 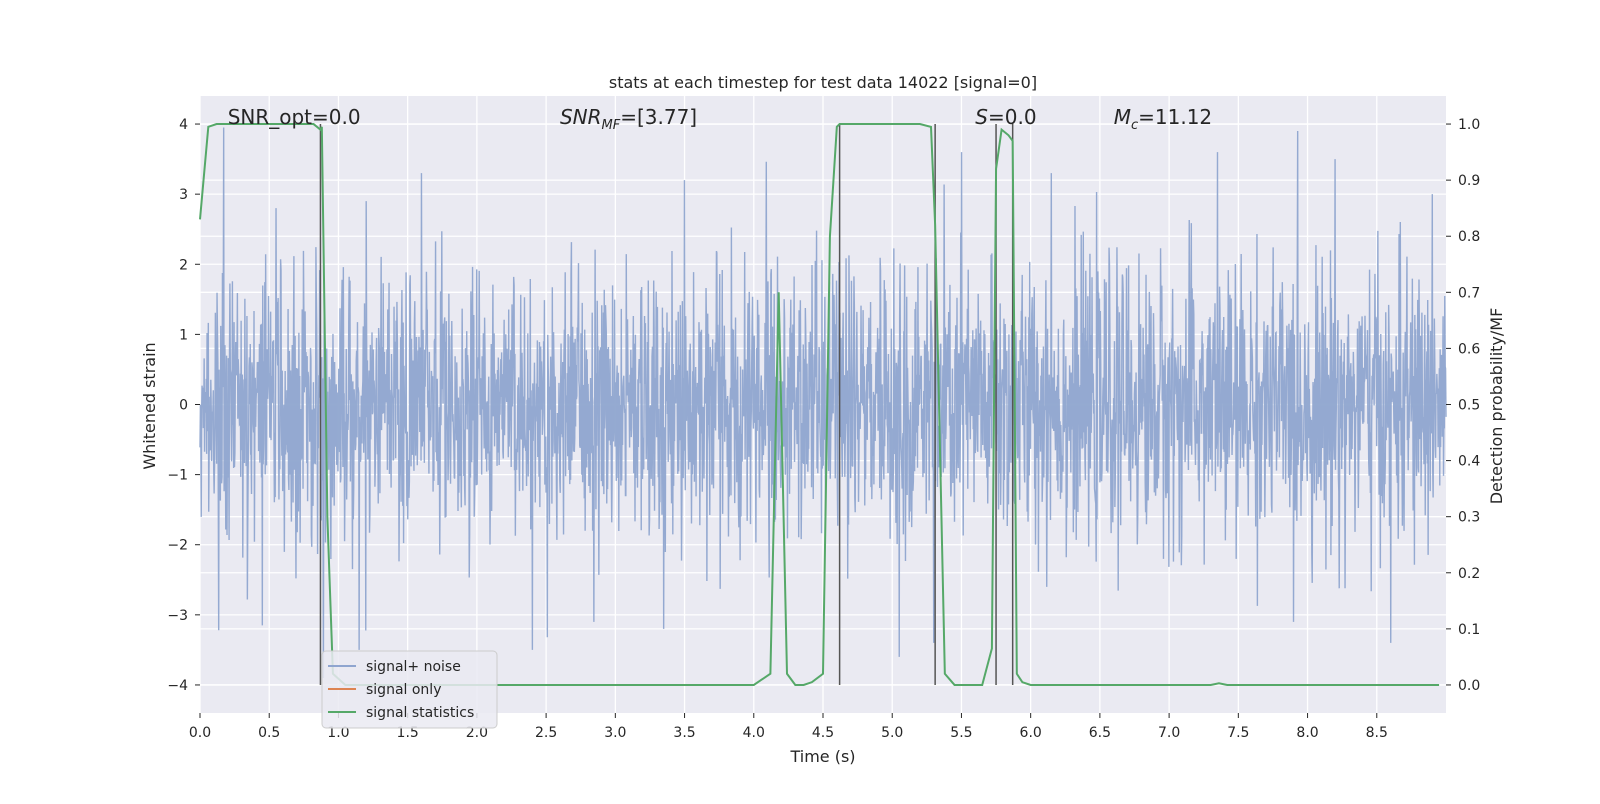 I want to click on y-tick-label-right: 0.4, so click(x=1469, y=462).